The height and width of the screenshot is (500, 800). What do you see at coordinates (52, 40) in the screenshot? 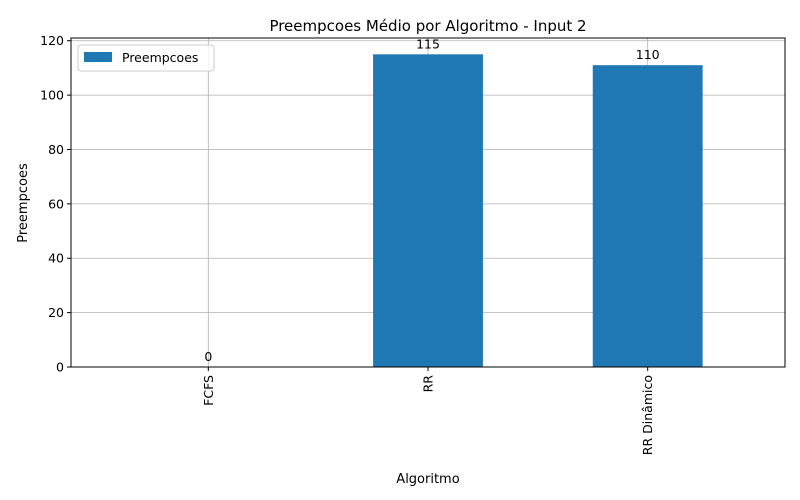
I see `y-tick-label: 120` at bounding box center [52, 40].